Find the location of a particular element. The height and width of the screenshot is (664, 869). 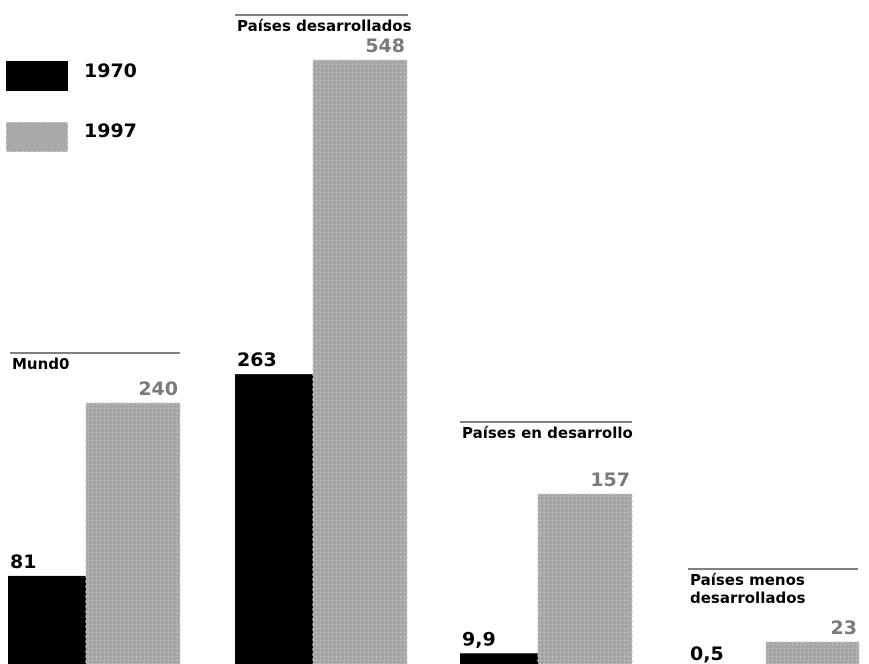

bar-1997-desarrollados is located at coordinates (360, 361).